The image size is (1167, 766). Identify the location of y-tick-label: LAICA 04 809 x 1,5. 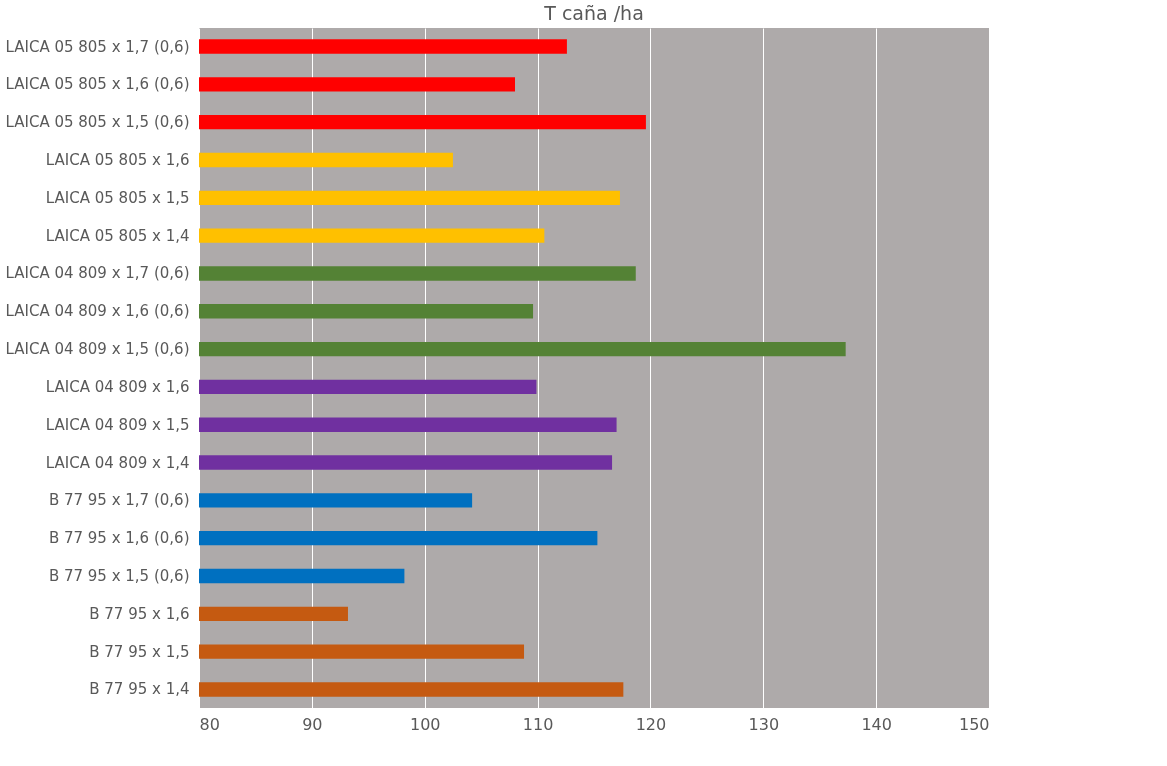
(117, 424).